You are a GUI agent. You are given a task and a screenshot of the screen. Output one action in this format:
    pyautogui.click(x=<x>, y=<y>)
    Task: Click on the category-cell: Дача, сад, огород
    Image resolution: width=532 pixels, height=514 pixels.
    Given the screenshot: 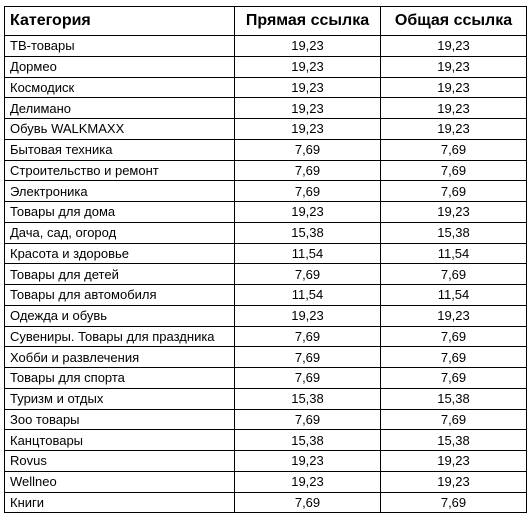 What is the action you would take?
    pyautogui.click(x=119, y=232)
    